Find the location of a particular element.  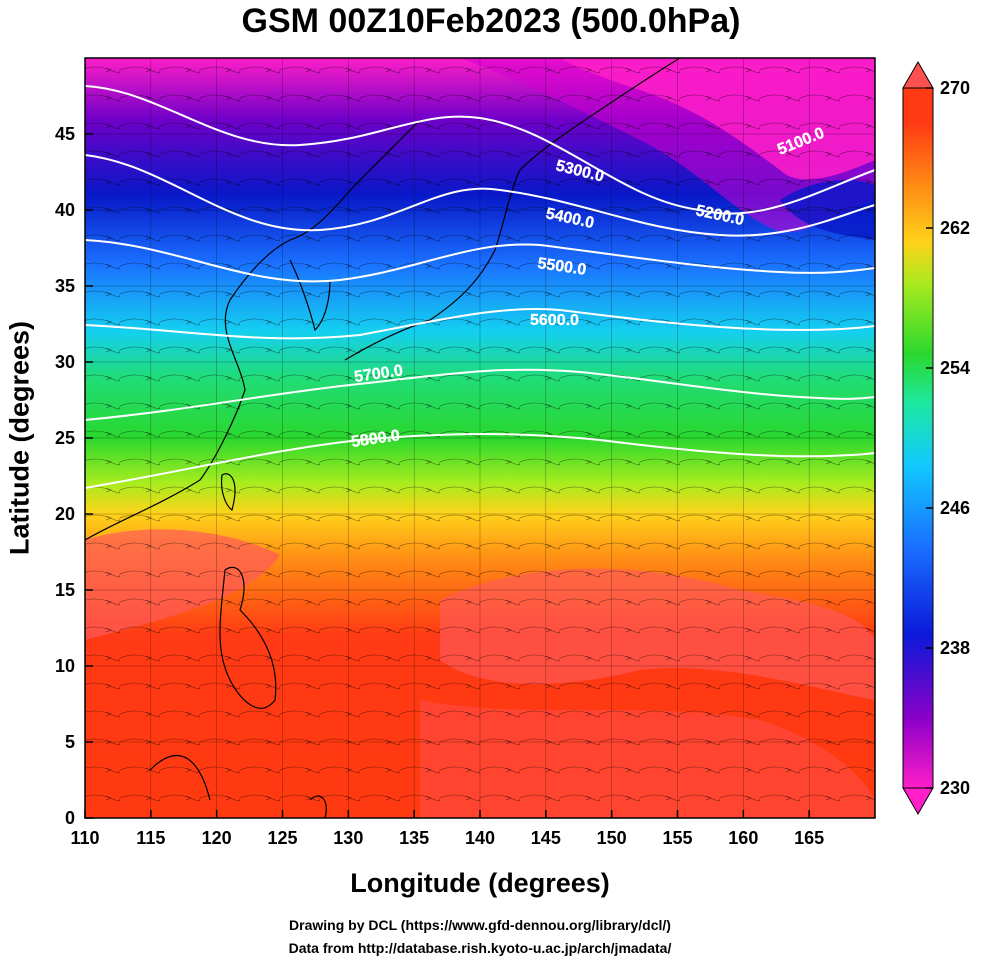

colorbar: 230 238 246 254 262 270 is located at coordinates (936, 438).